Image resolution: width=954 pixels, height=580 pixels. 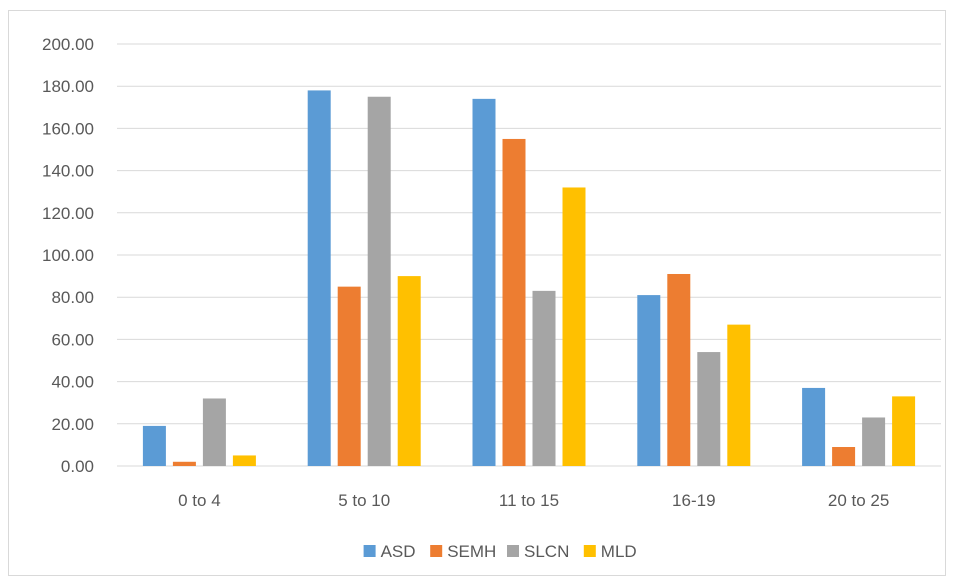 What do you see at coordinates (369, 551) in the screenshot?
I see `legend-swatch-asd` at bounding box center [369, 551].